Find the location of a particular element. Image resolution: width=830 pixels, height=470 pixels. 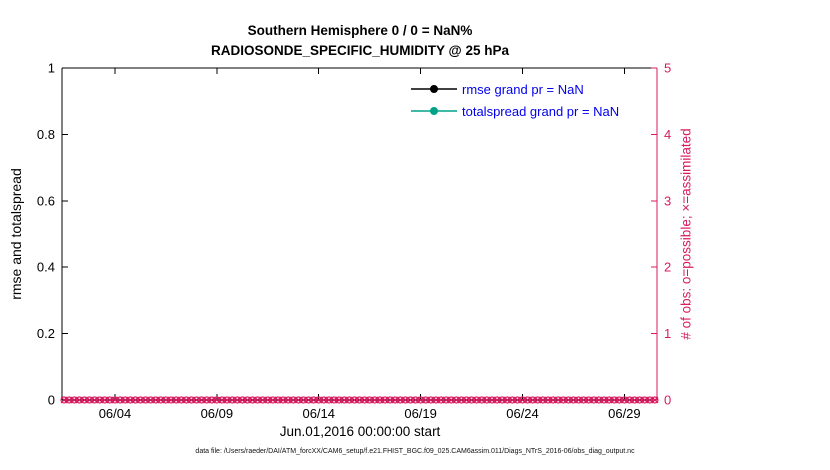

right-tick-label: 1 is located at coordinates (667, 333).